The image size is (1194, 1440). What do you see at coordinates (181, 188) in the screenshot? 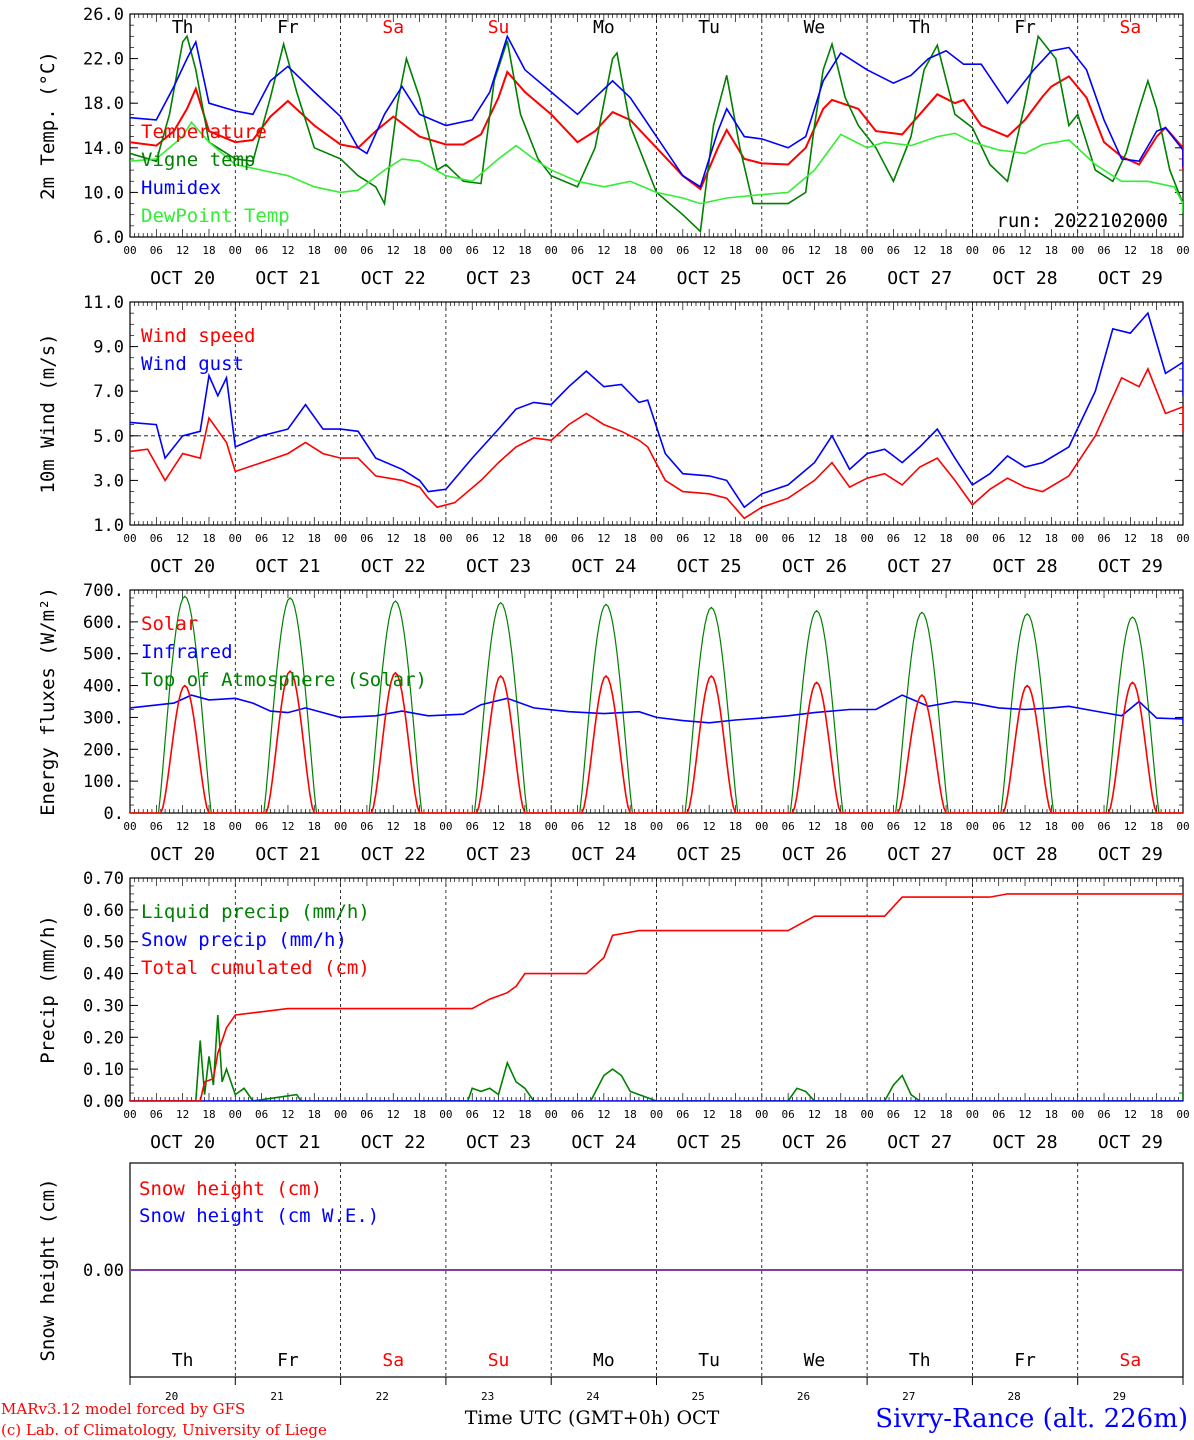
I see `legend-entry: Humidex` at bounding box center [181, 188].